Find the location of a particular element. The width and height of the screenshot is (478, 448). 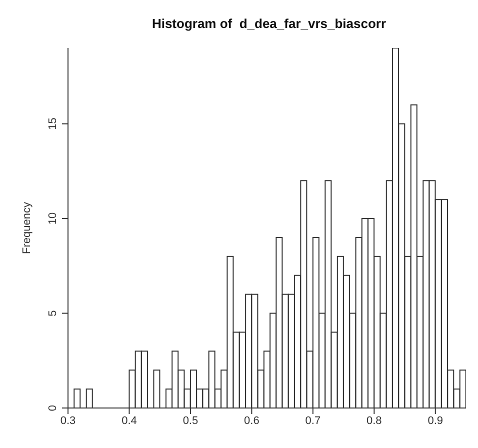

y-tick-label: 5 is located at coordinates (53, 313).